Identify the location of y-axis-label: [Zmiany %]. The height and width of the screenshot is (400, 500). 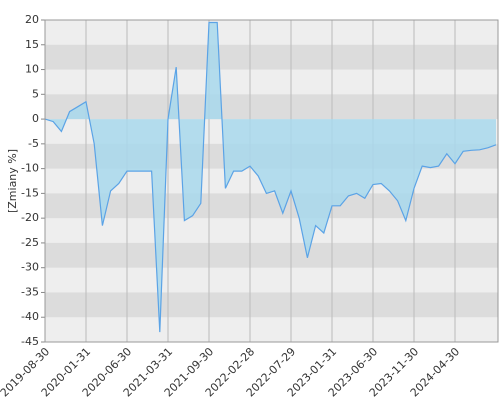
(12, 181).